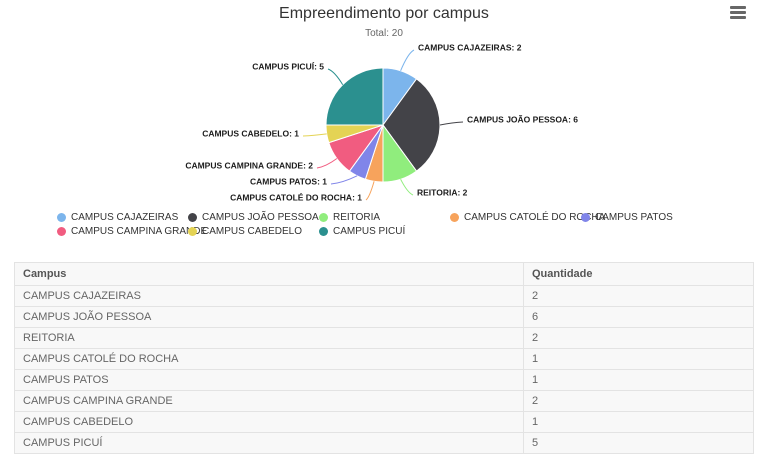 The width and height of the screenshot is (768, 456). Describe the element at coordinates (260, 217) in the screenshot. I see `legend-label: CAMPUS JOÃO PESSOA` at that location.